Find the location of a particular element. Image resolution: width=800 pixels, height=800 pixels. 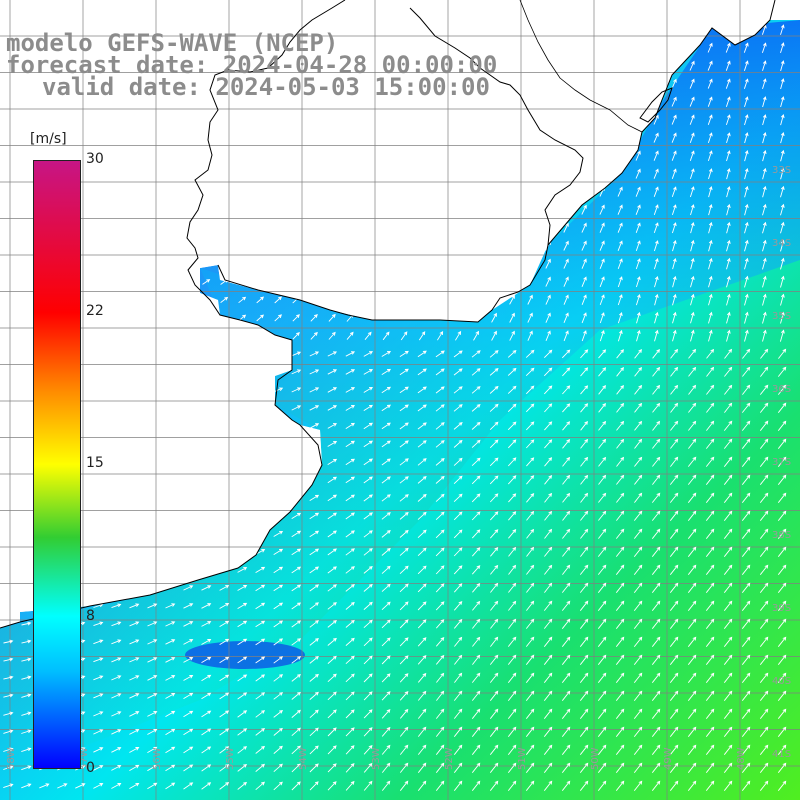

longitude-label: 48W is located at coordinates (741, 758).